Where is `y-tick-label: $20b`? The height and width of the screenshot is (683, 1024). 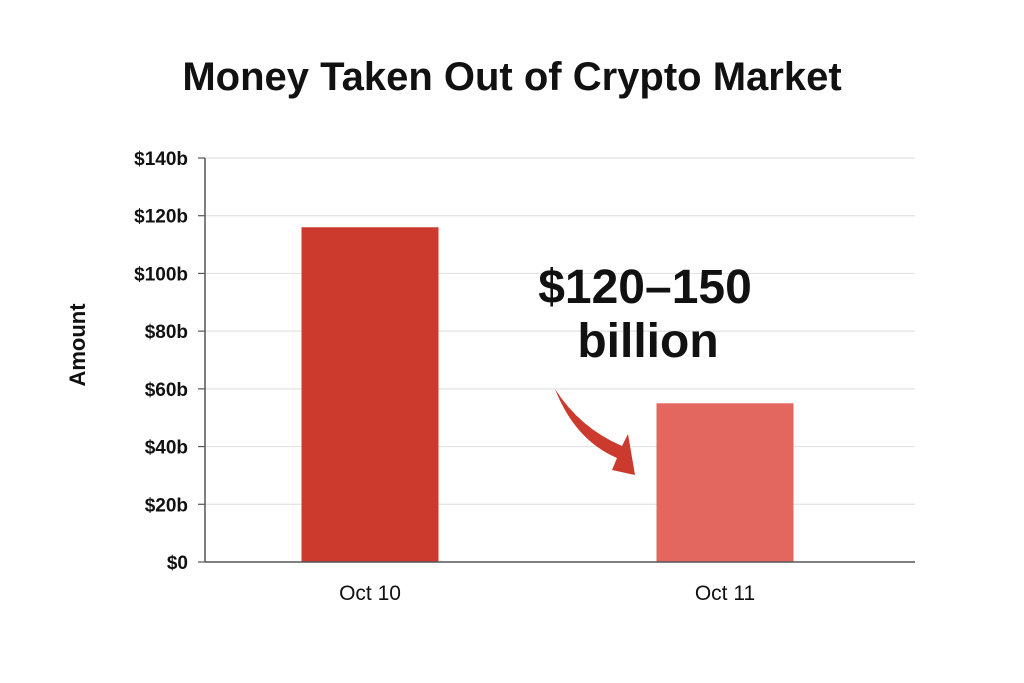
y-tick-label: $20b is located at coordinates (166, 505).